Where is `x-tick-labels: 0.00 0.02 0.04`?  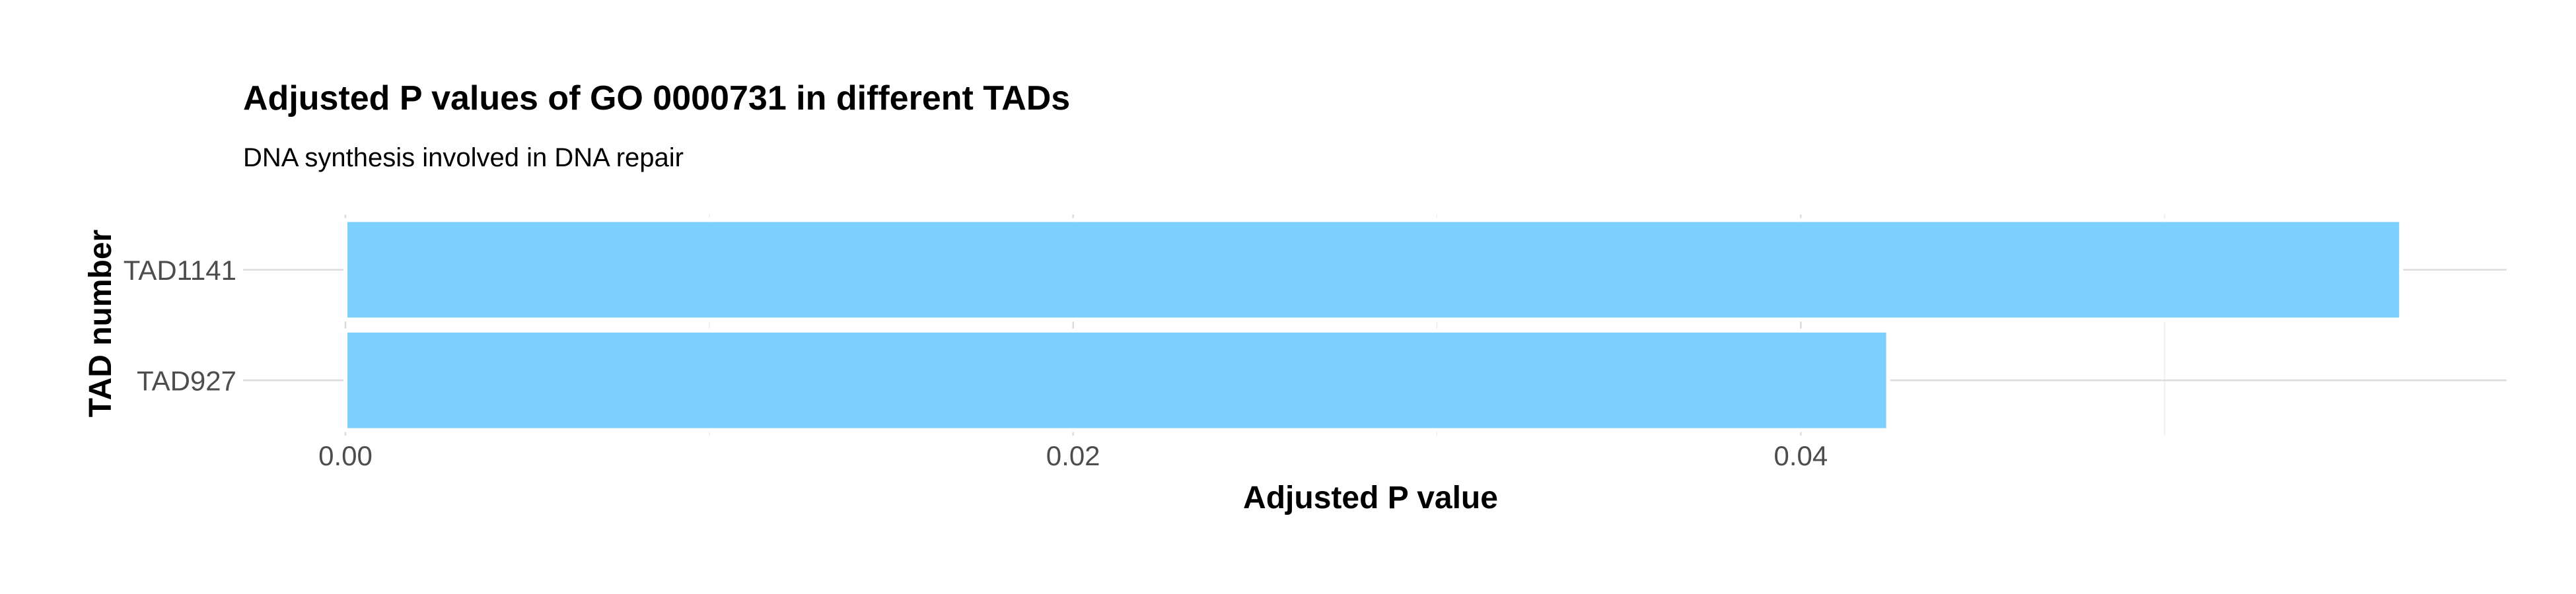
x-tick-labels: 0.00 0.02 0.04 is located at coordinates (1073, 455).